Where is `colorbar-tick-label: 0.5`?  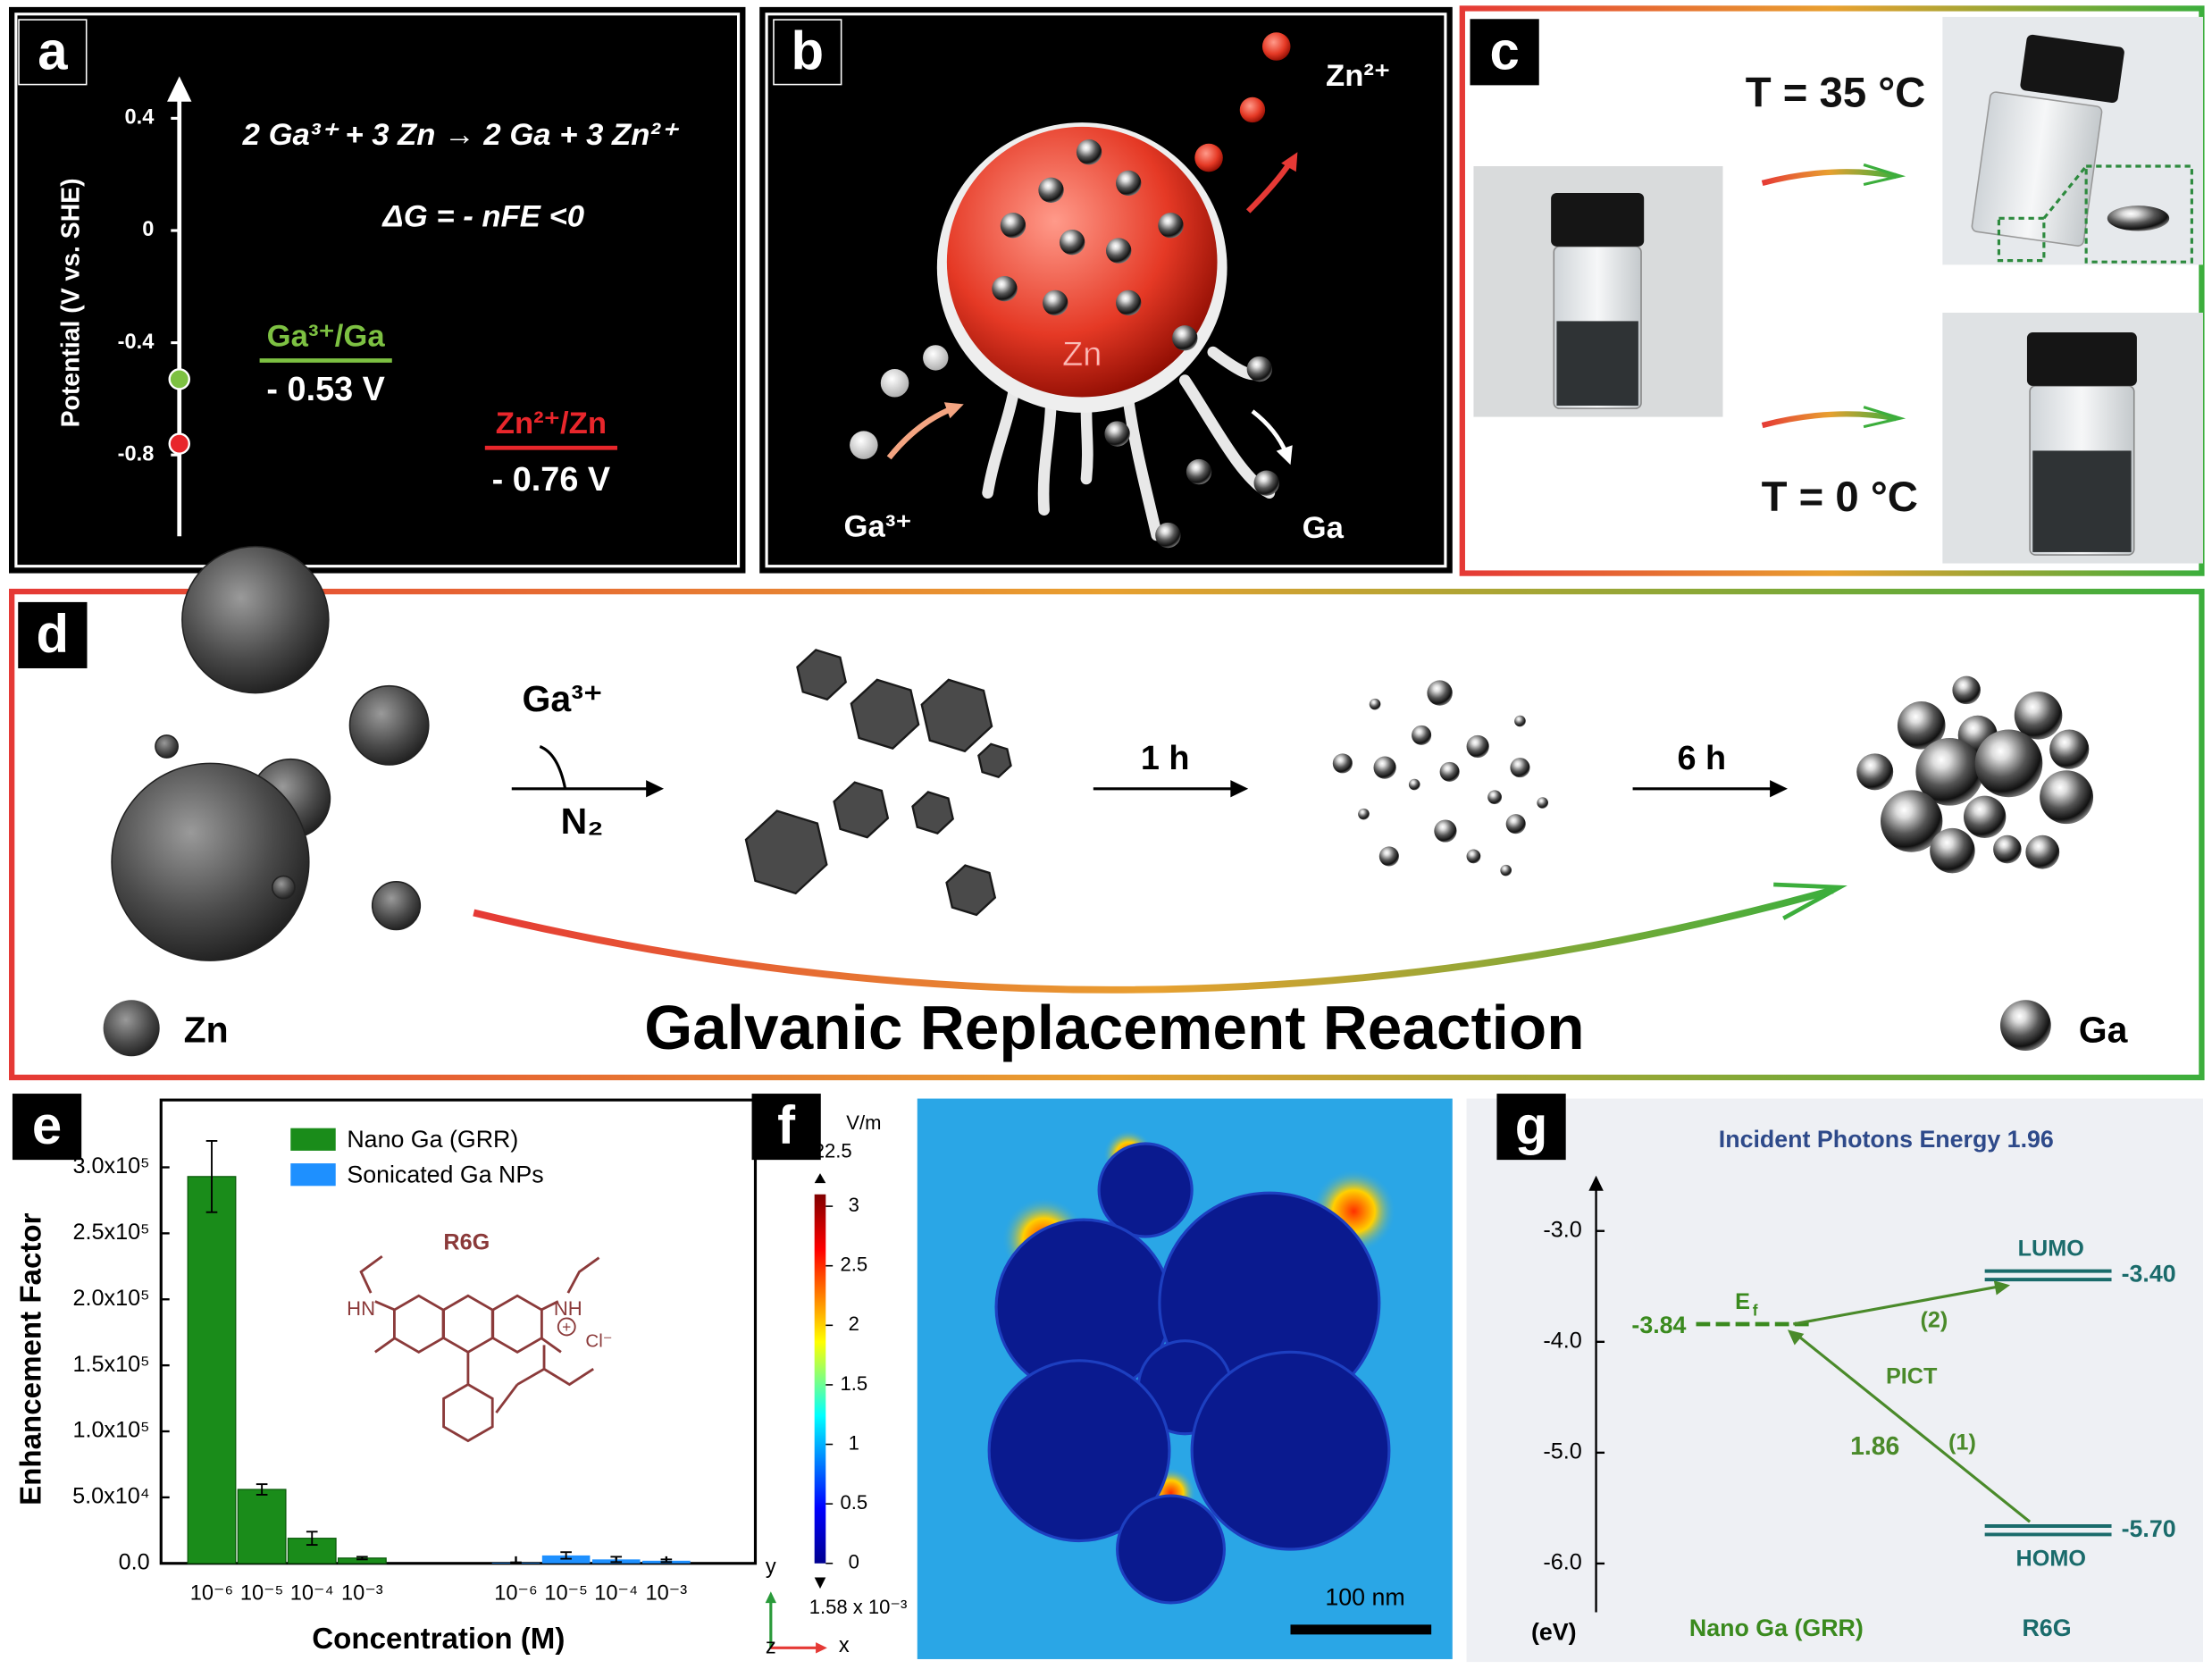 colorbar-tick-label: 0.5 is located at coordinates (854, 1502).